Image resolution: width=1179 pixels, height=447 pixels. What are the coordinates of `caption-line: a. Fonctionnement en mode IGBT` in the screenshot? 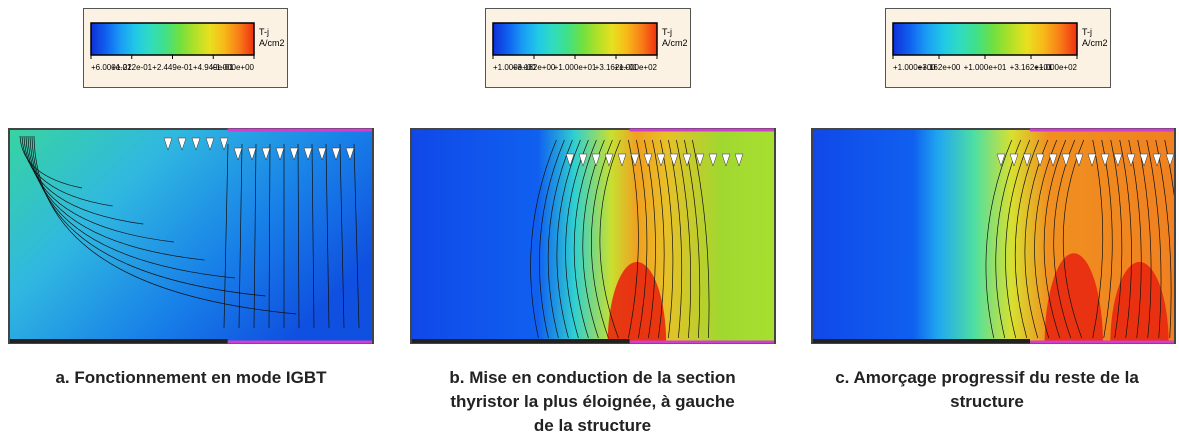 It's located at (191, 377).